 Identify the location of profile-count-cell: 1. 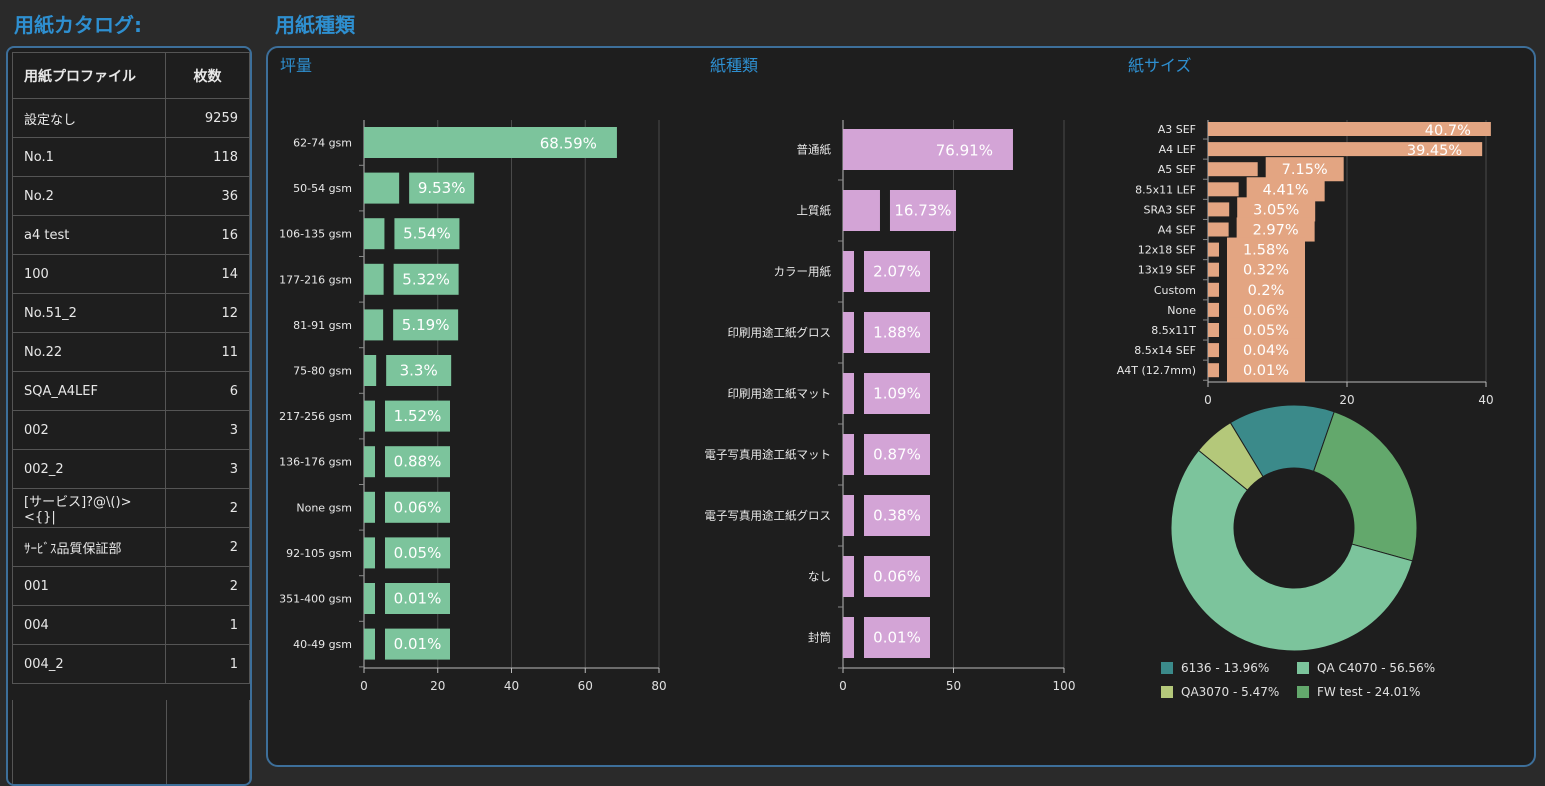
(207, 625).